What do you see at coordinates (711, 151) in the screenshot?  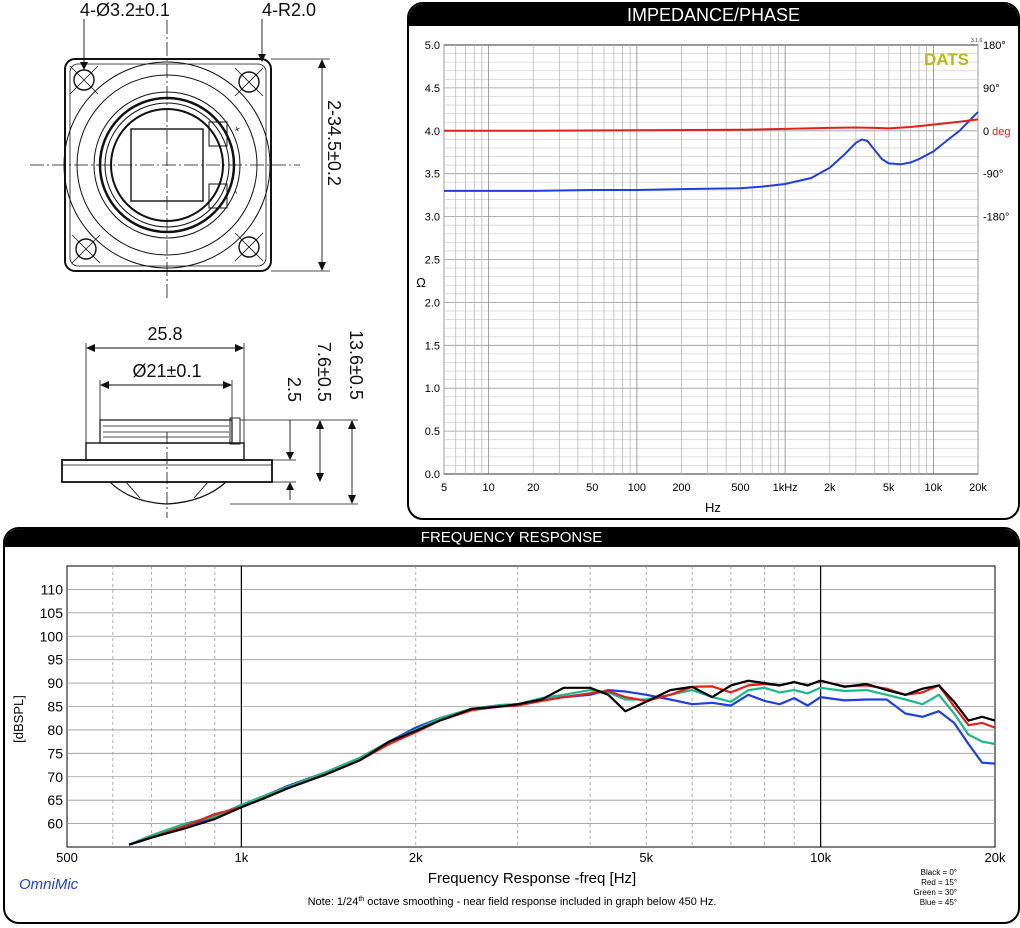 I see `impedance-curve` at bounding box center [711, 151].